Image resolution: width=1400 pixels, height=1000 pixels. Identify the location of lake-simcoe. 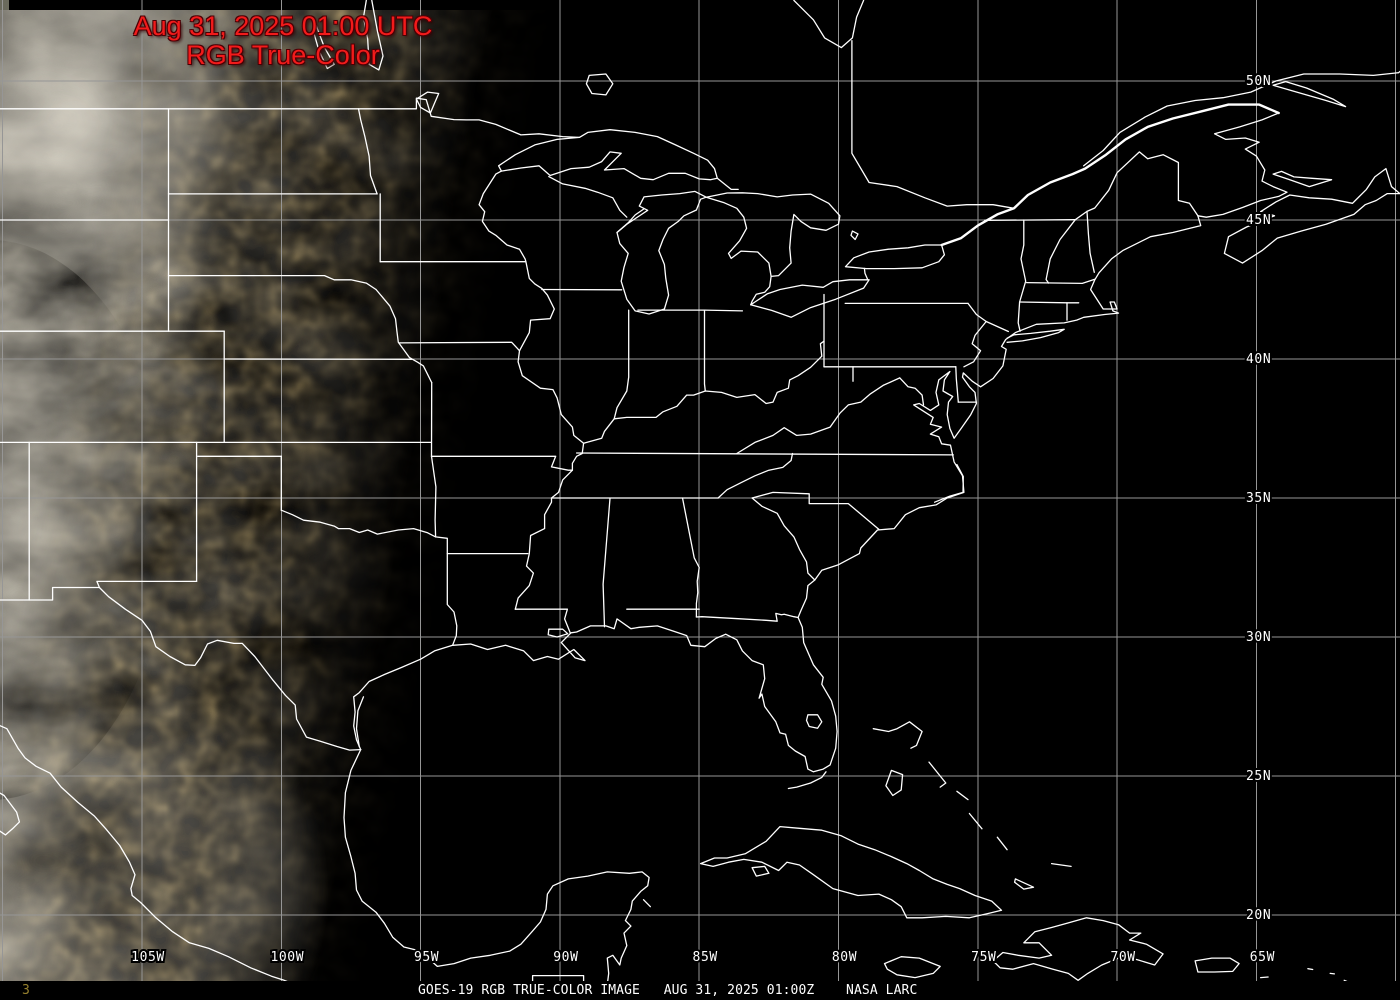
(854, 235).